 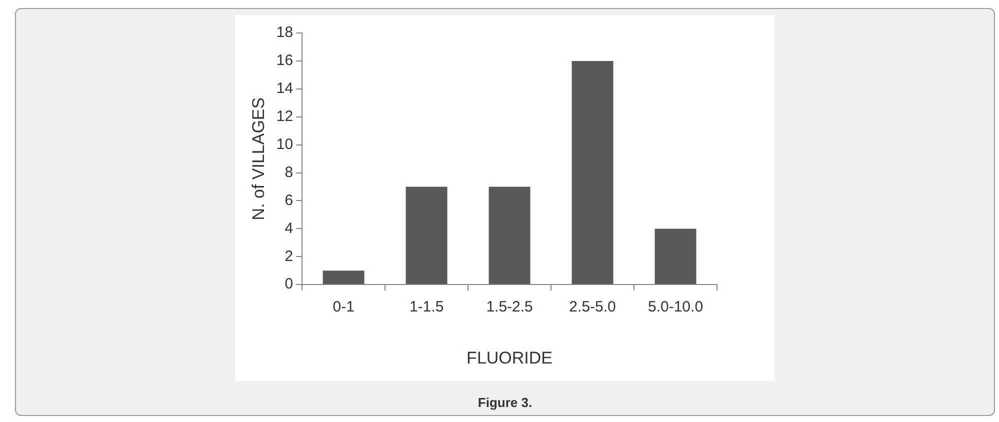 What do you see at coordinates (289, 284) in the screenshot?
I see `y-tick-label: 0` at bounding box center [289, 284].